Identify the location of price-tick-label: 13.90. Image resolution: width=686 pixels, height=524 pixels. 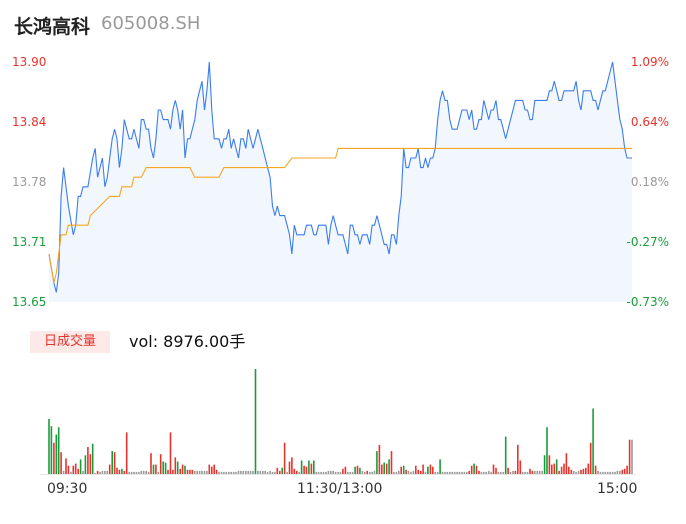
(29, 62).